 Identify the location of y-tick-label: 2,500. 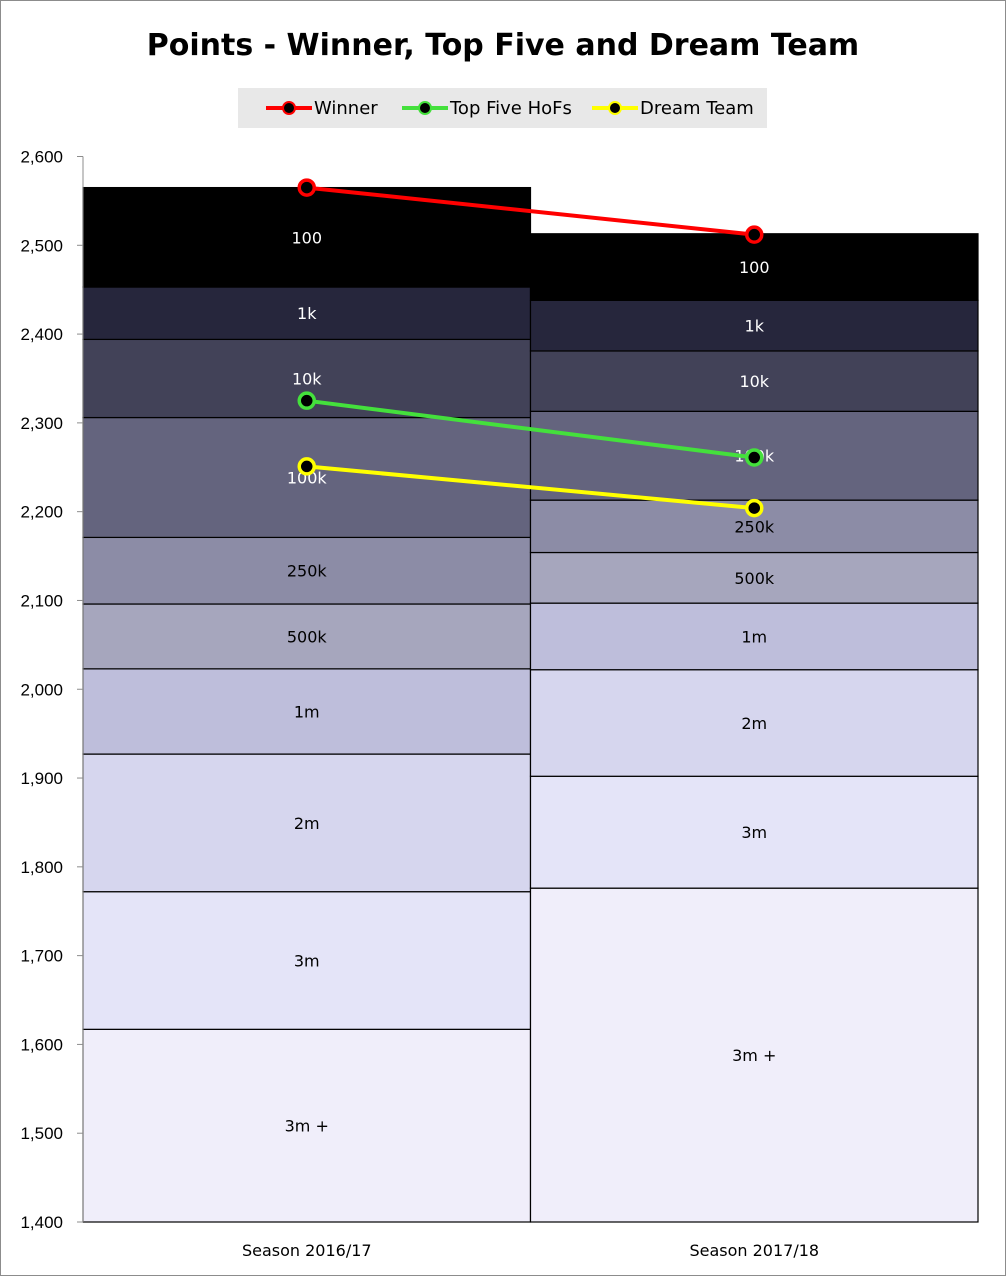
(41, 245).